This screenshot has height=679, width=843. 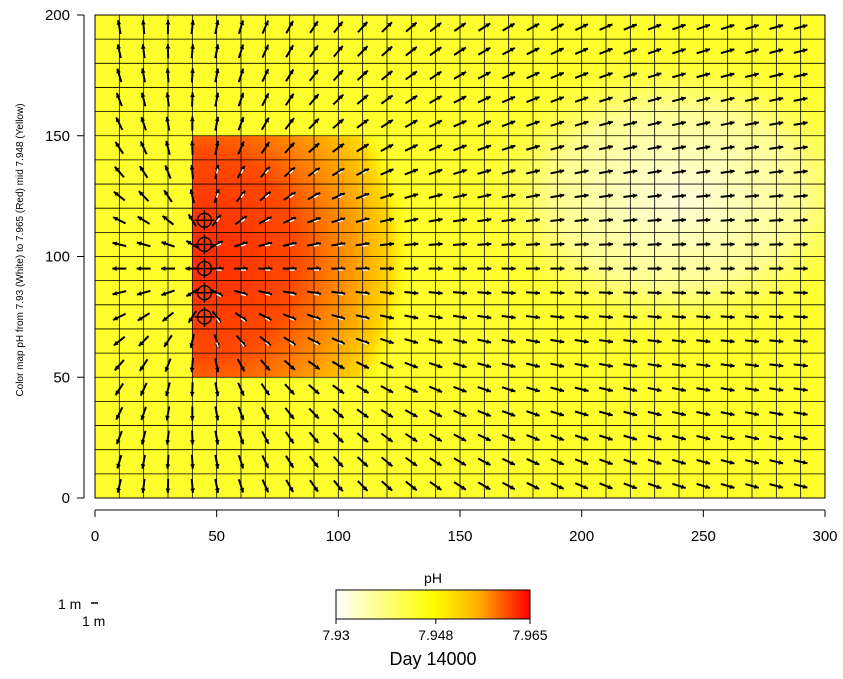 I want to click on colorbar-ticks: 7.93 7.948 7.965, so click(x=435, y=631).